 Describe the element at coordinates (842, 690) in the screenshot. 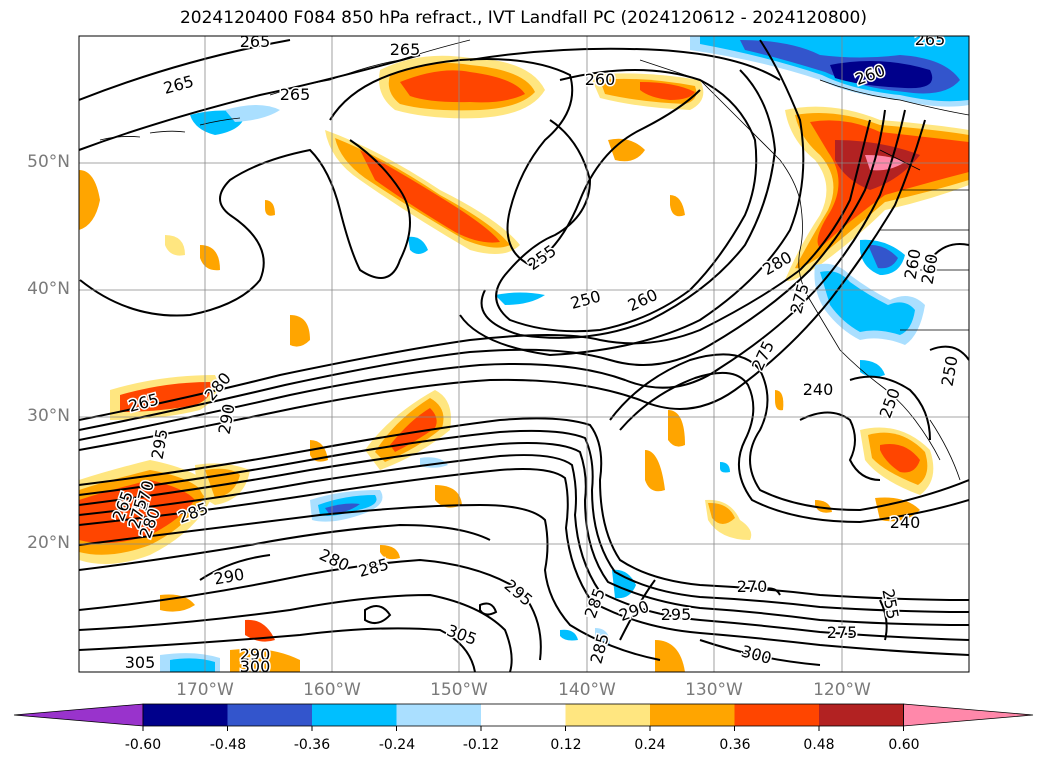

I see `lon-label-120w: 120°W` at that location.